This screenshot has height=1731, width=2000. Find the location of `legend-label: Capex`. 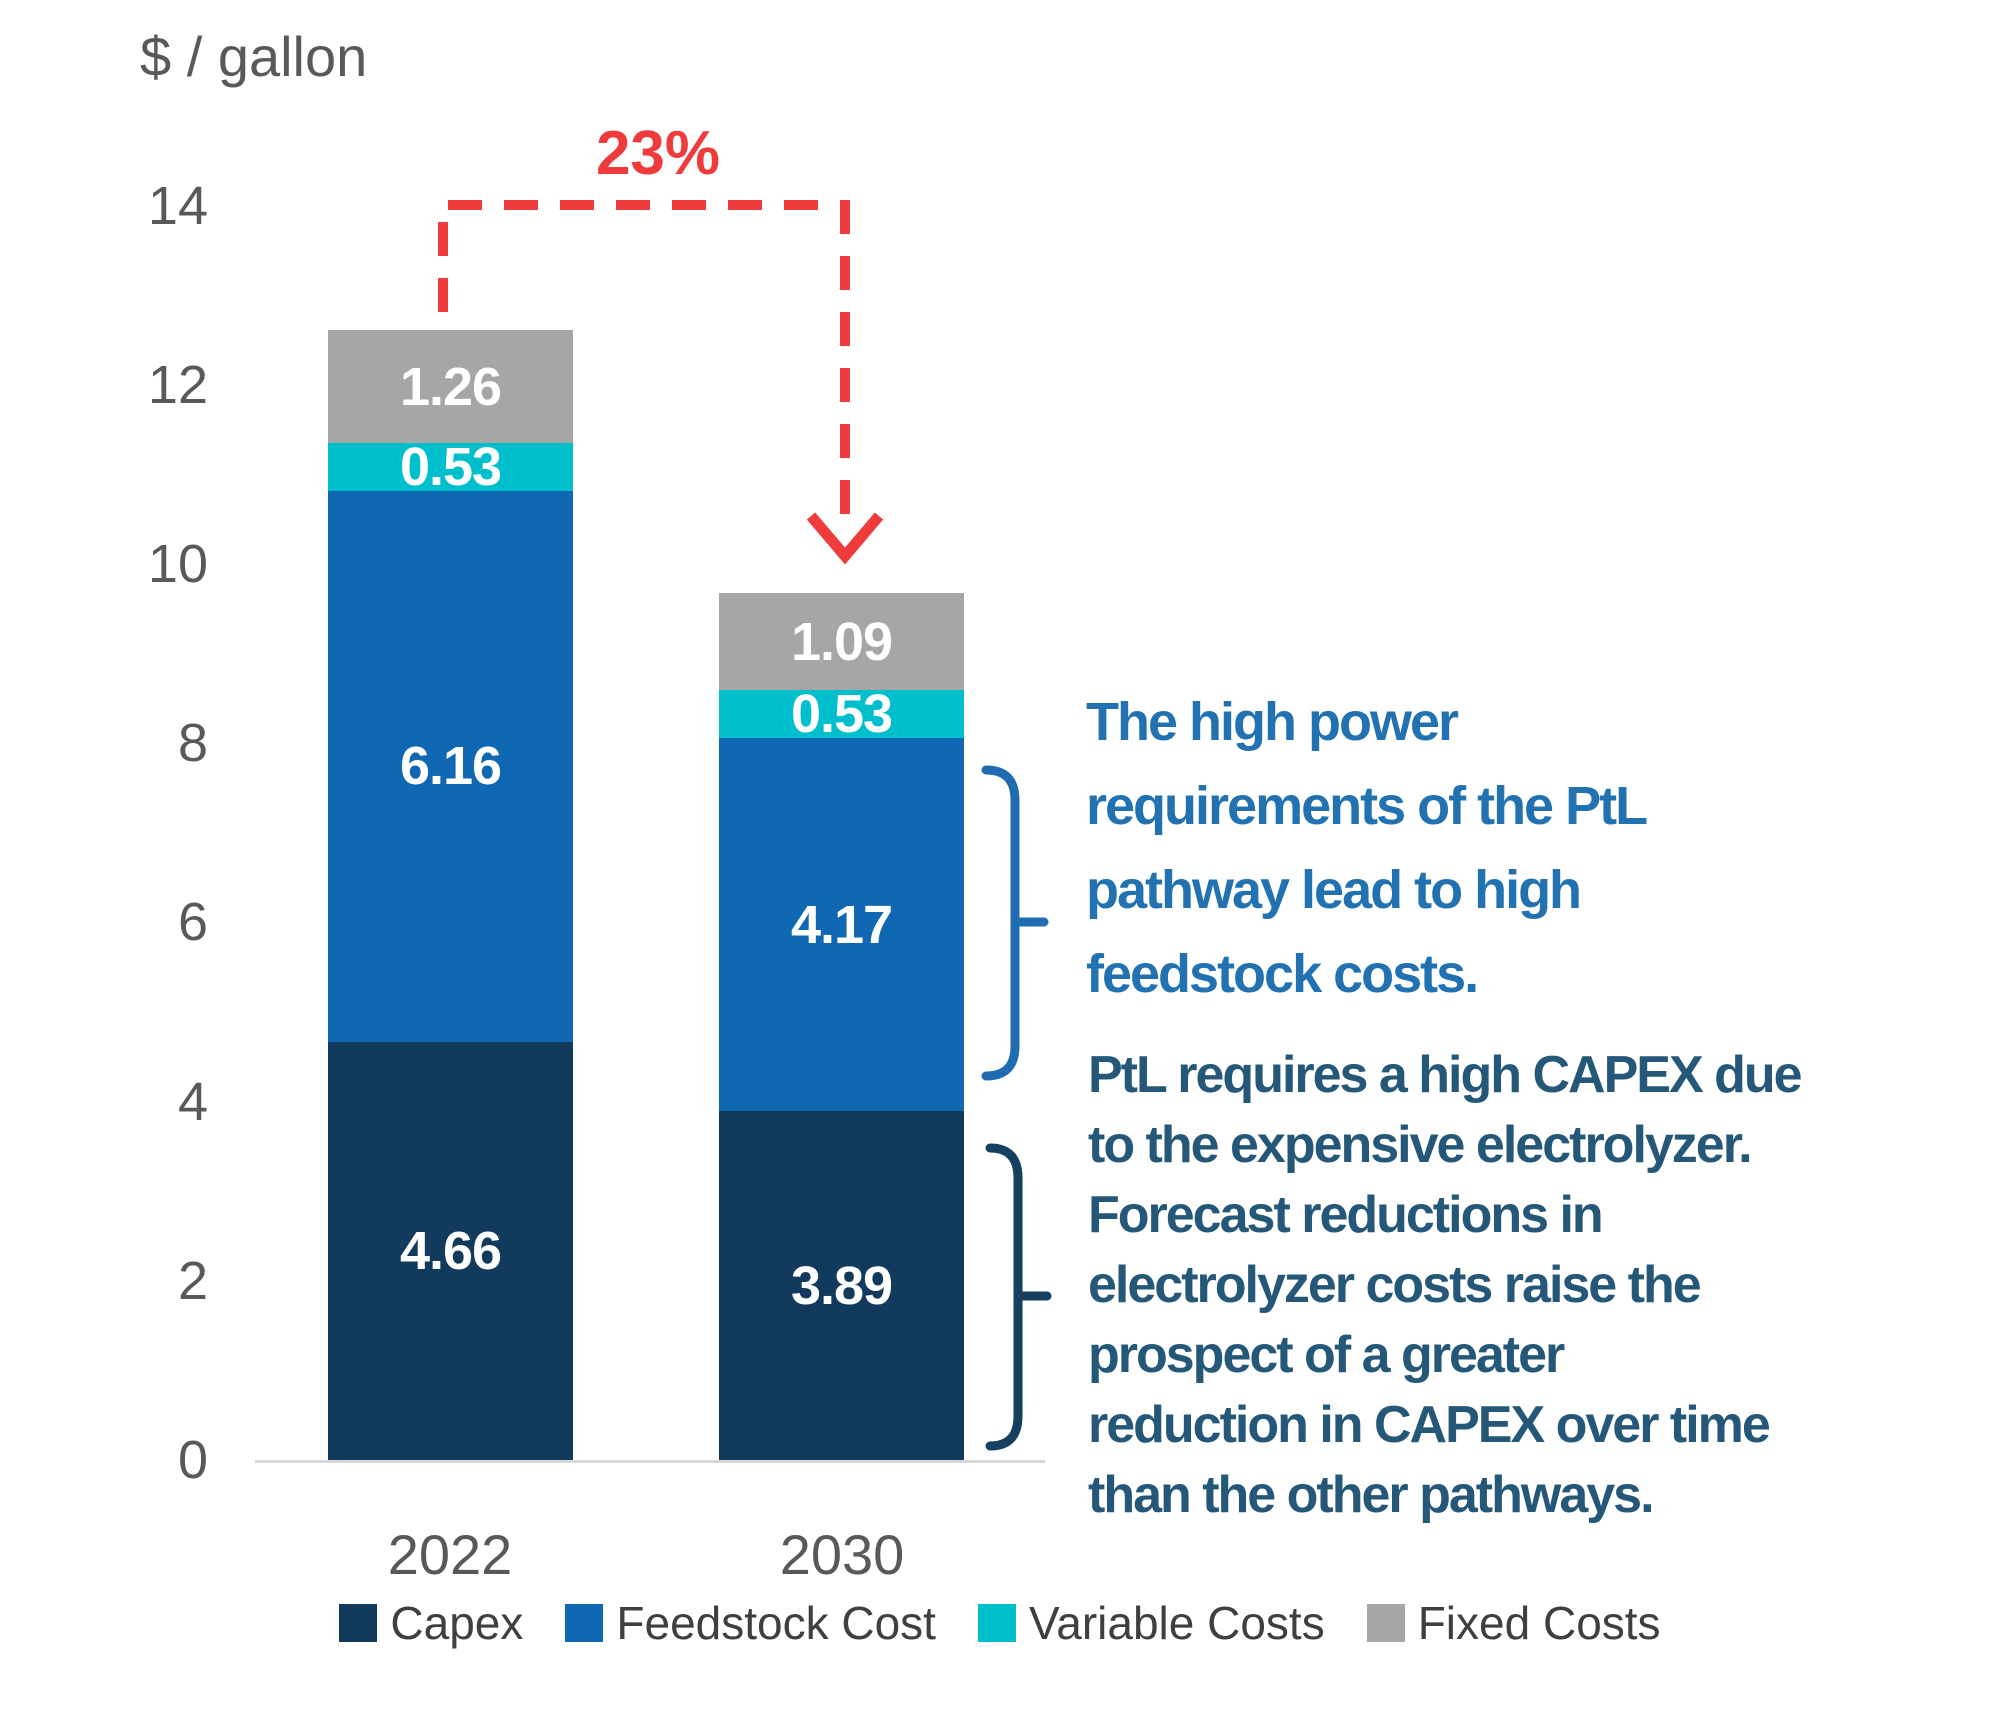

legend-label: Capex is located at coordinates (457, 1623).